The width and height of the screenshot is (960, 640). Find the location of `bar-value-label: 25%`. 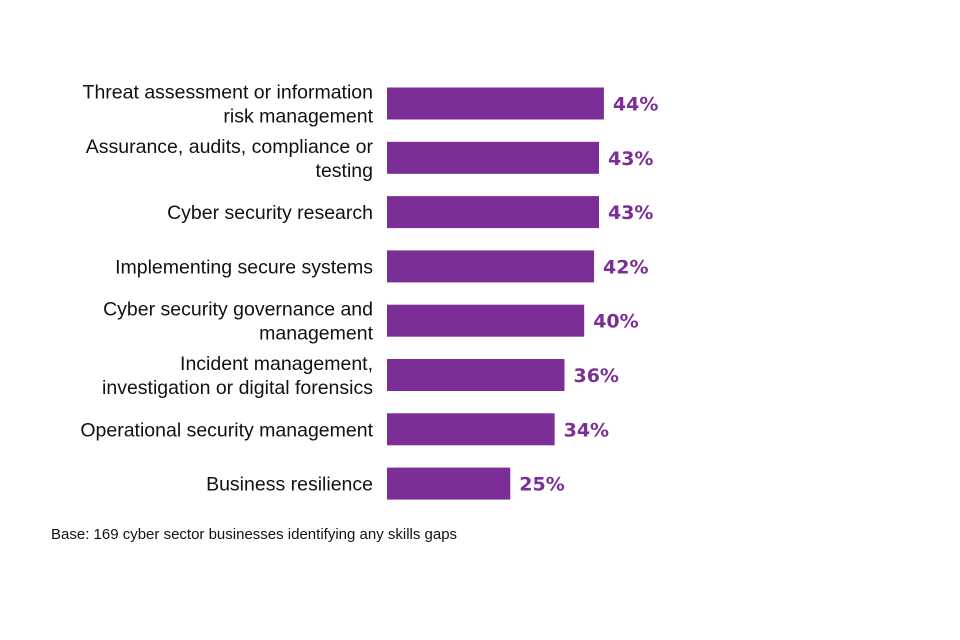

bar-value-label: 25% is located at coordinates (541, 485).